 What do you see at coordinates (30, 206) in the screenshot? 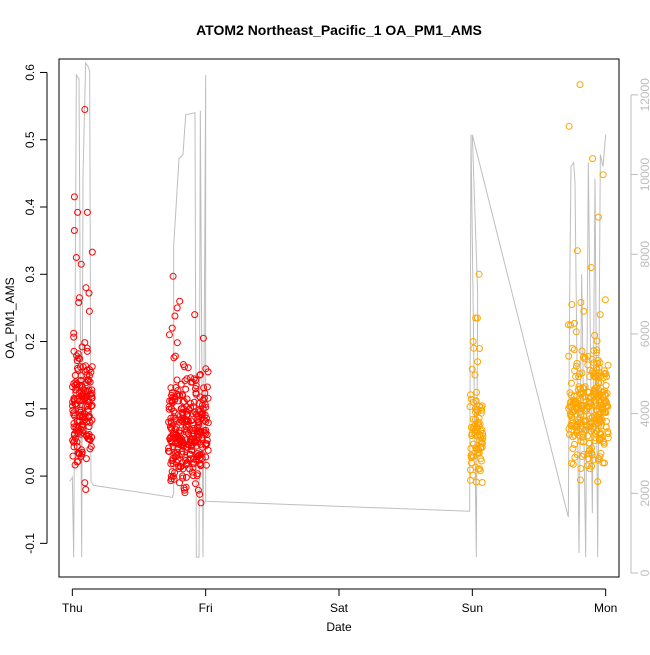
I see `y-tick-label: 0.4` at bounding box center [30, 206].